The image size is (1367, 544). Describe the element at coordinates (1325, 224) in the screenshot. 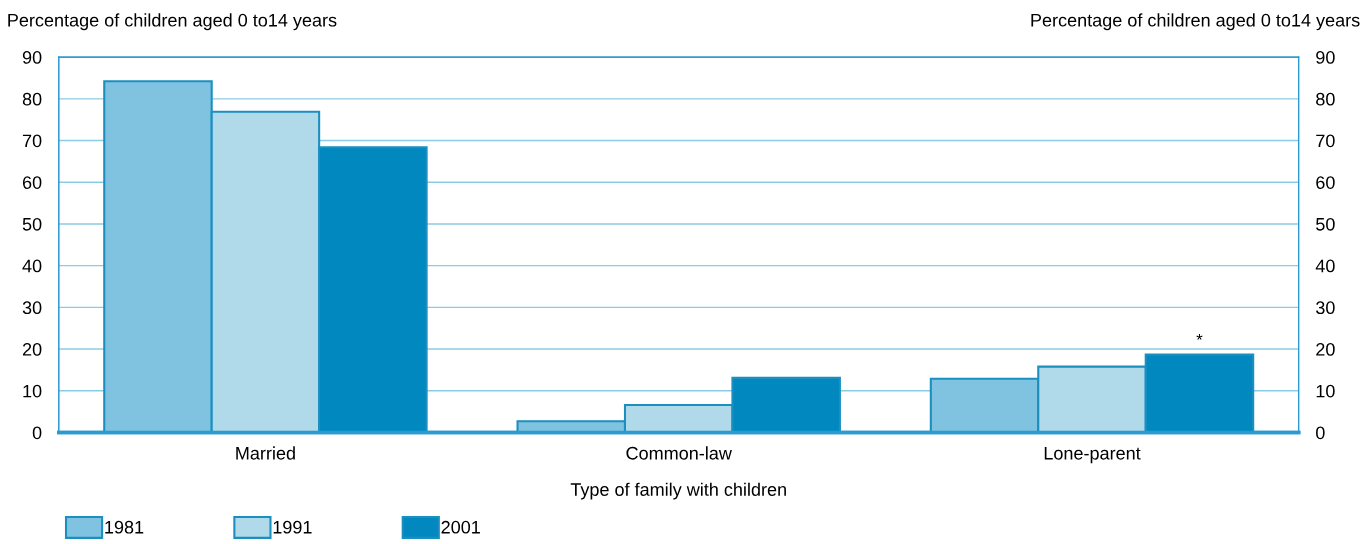

I see `y2-tick-label: 50` at that location.